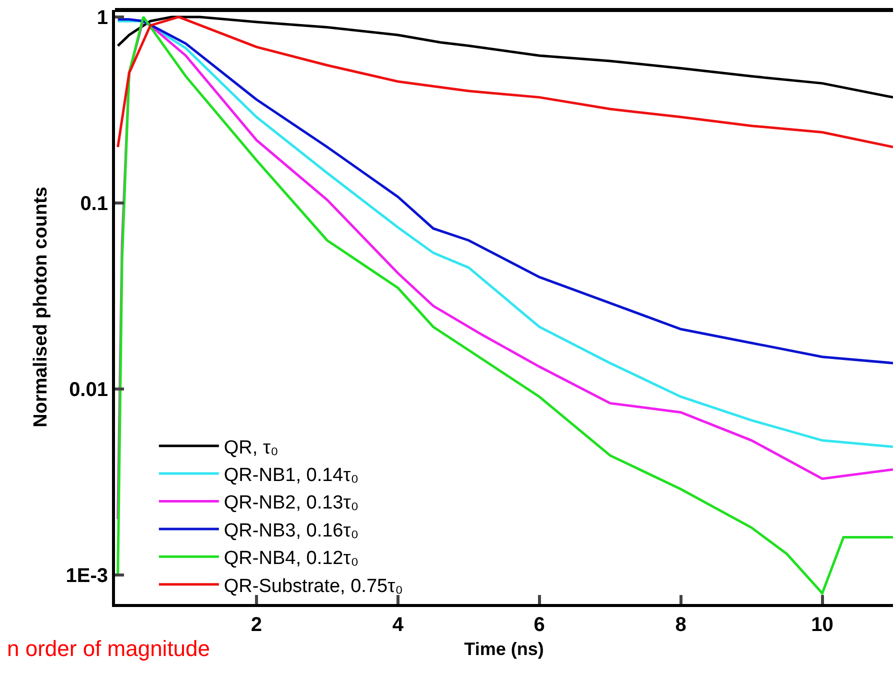 The width and height of the screenshot is (895, 678). Describe the element at coordinates (256, 625) in the screenshot. I see `x-tick-label: 2` at that location.